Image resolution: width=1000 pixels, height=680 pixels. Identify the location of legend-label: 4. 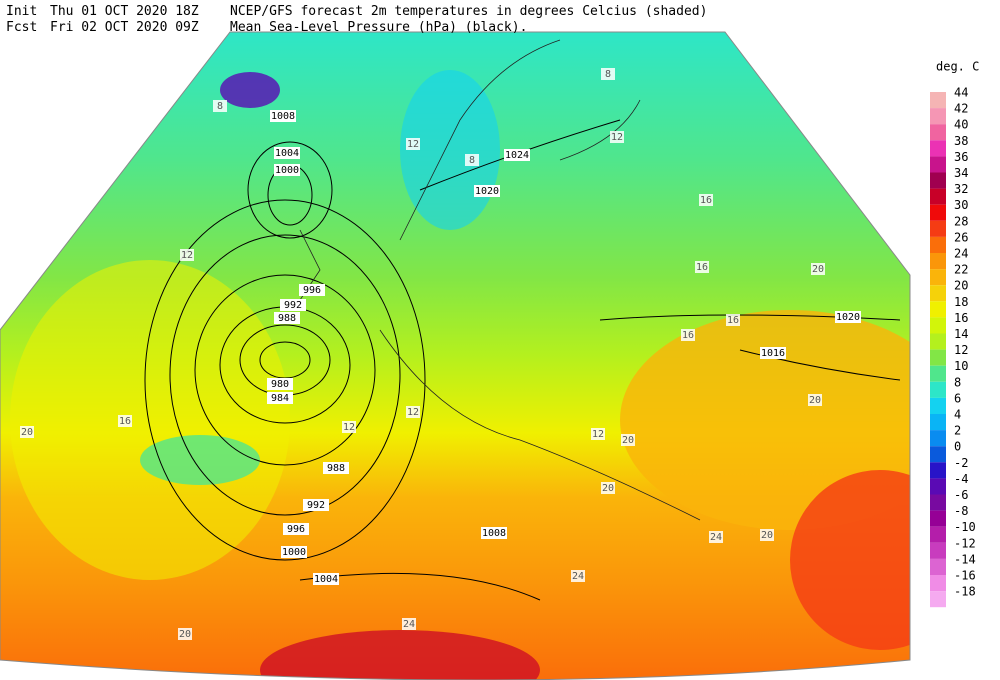
(957, 415).